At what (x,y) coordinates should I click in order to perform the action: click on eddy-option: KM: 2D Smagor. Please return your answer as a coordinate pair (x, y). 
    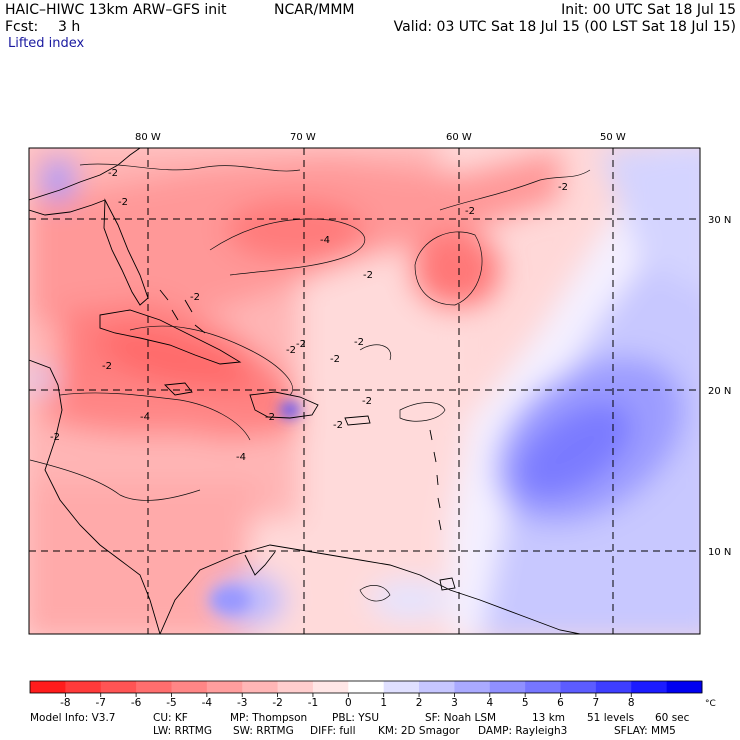
    Looking at the image, I should click on (419, 731).